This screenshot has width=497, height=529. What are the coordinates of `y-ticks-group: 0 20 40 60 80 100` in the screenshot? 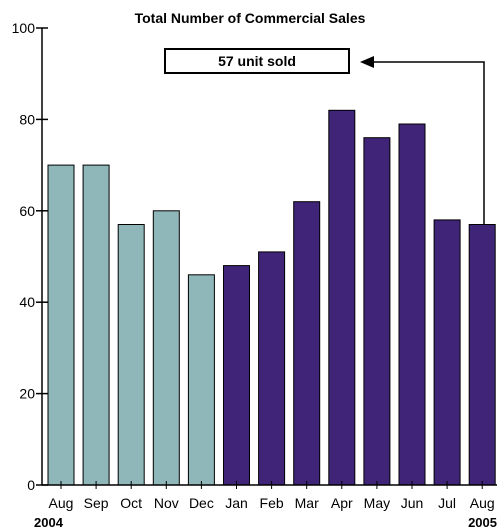 It's located at (30, 256).